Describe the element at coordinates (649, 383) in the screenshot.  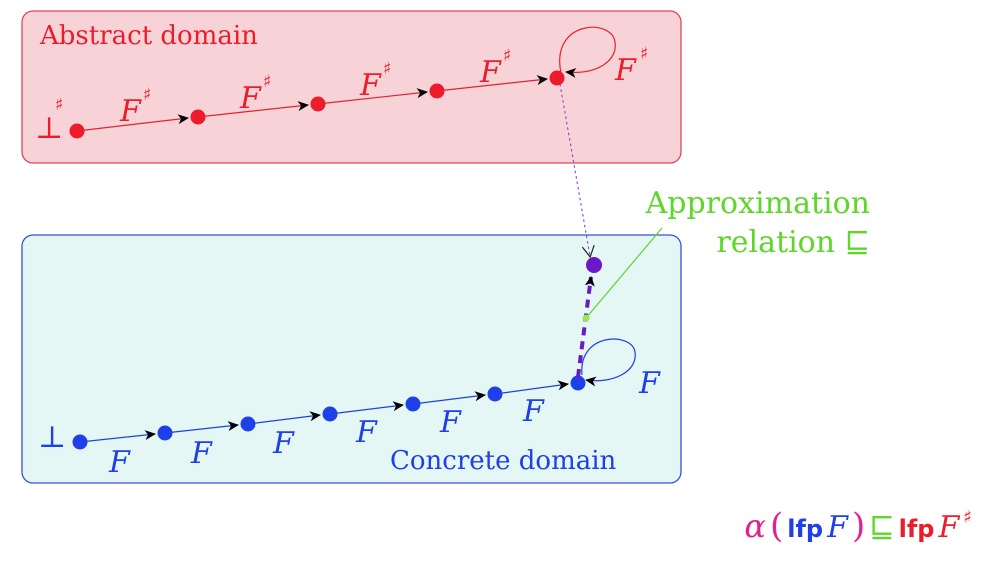
I see `concrete-loop-label: F` at that location.